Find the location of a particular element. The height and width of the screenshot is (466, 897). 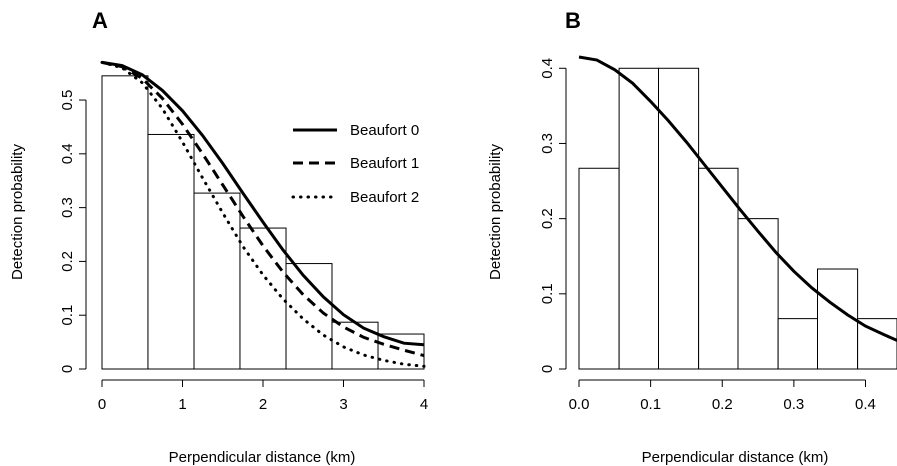

panel-a-x-tick-label: 2 is located at coordinates (263, 404).